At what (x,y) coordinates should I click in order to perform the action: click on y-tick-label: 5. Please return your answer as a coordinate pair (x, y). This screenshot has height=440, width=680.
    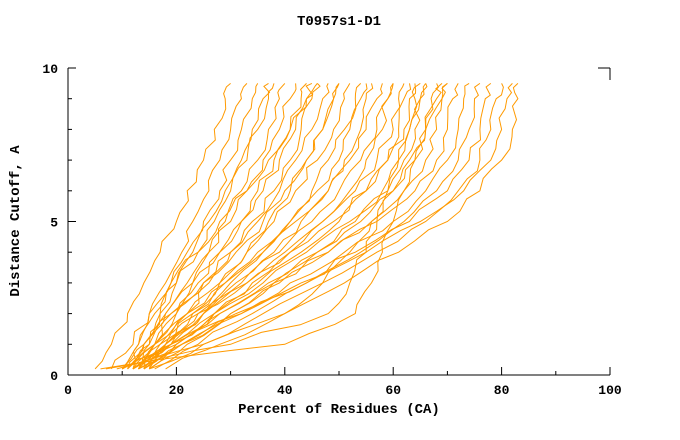
    Looking at the image, I should click on (54, 223).